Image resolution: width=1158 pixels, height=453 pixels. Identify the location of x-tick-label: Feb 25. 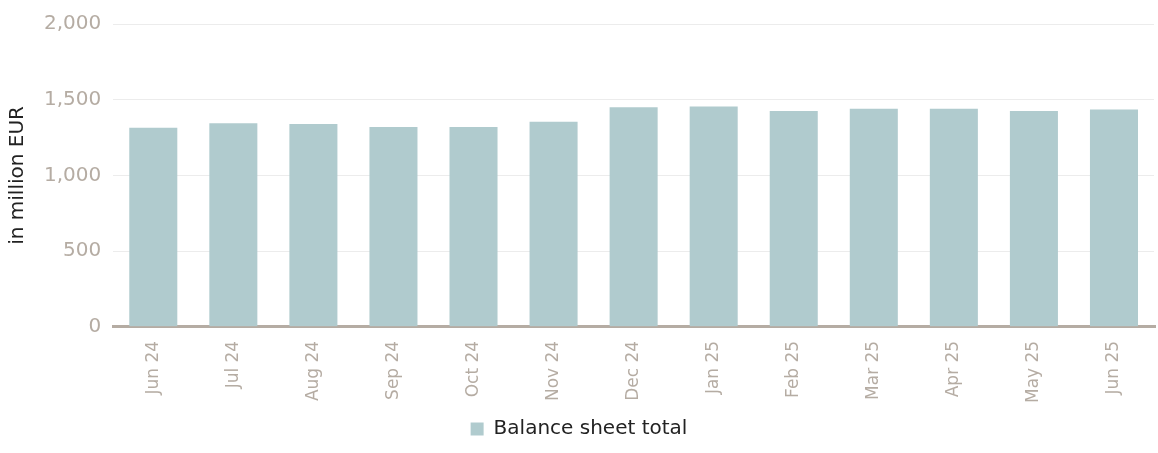
(792, 369).